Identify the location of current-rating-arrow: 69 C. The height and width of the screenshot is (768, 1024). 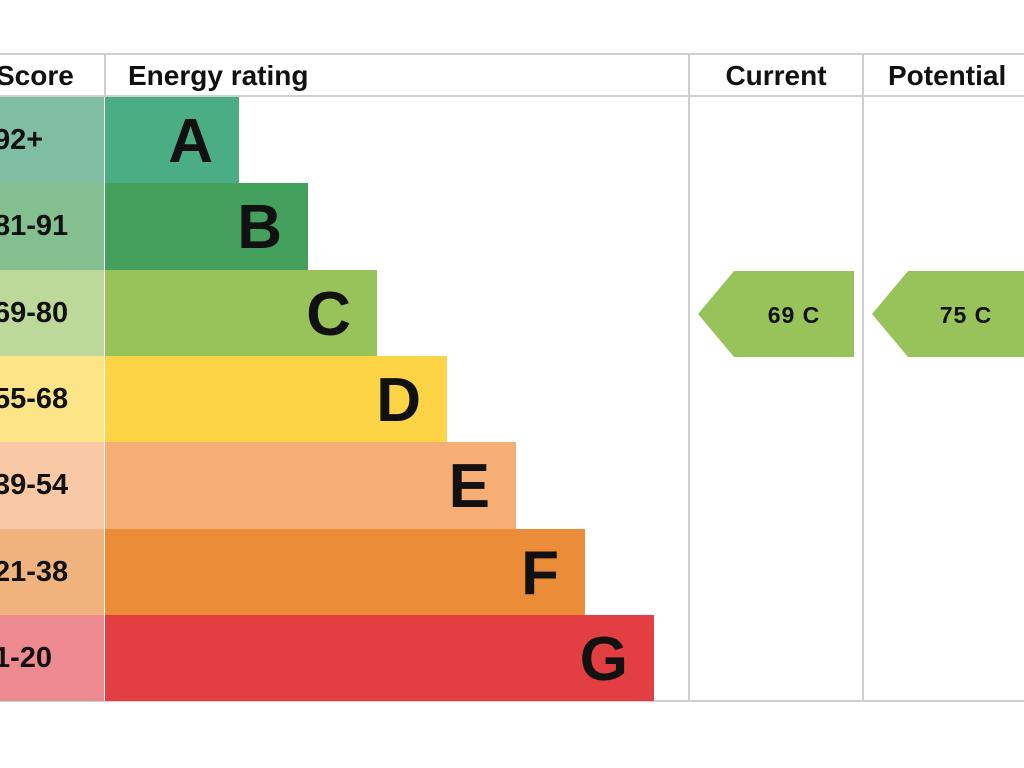
(776, 314).